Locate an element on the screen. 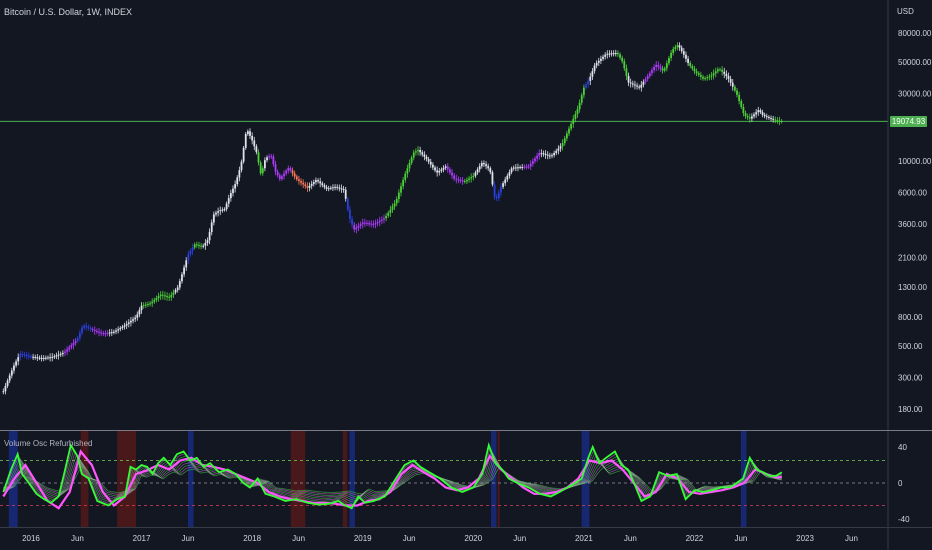 The height and width of the screenshot is (550, 932). price-tick-label: 50000.00 is located at coordinates (915, 62).